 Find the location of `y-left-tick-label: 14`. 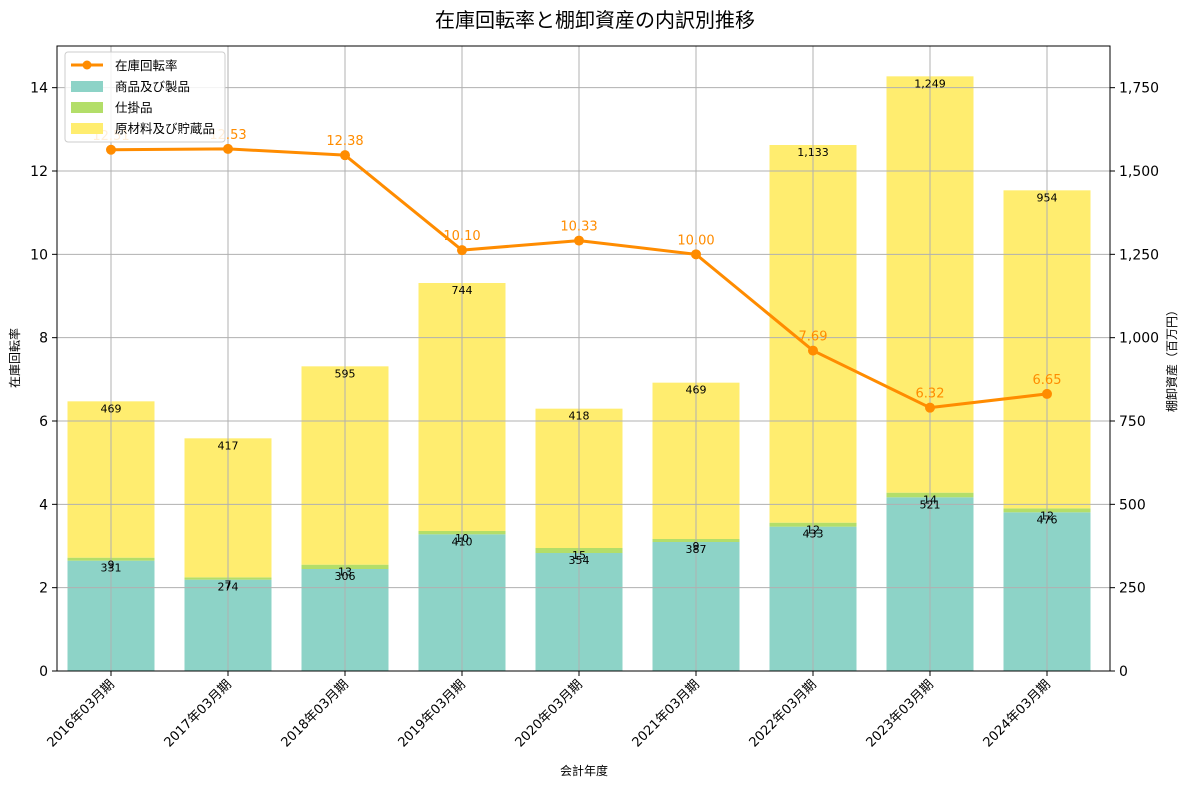

y-left-tick-label: 14 is located at coordinates (39, 89).